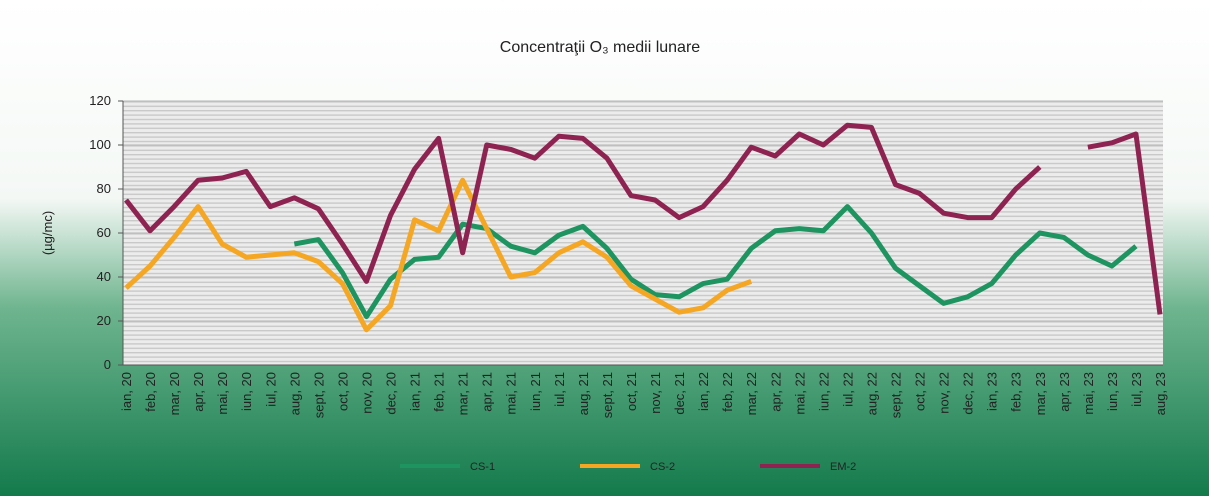 Image resolution: width=1209 pixels, height=501 pixels. What do you see at coordinates (871, 393) in the screenshot?
I see `x-tick-label: aug, 22` at bounding box center [871, 393].